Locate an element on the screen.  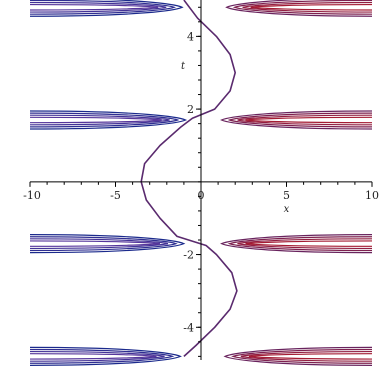
x-tick-label: 0 is located at coordinates (201, 195).